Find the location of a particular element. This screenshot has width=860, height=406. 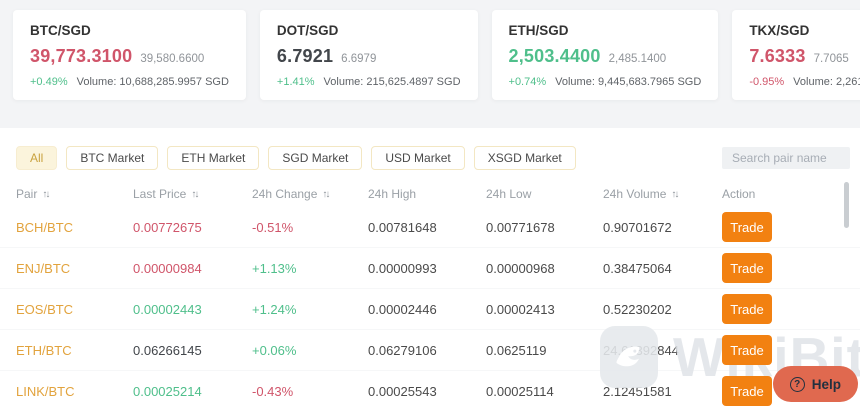

low-24h: 0.00000968 is located at coordinates (520, 268).